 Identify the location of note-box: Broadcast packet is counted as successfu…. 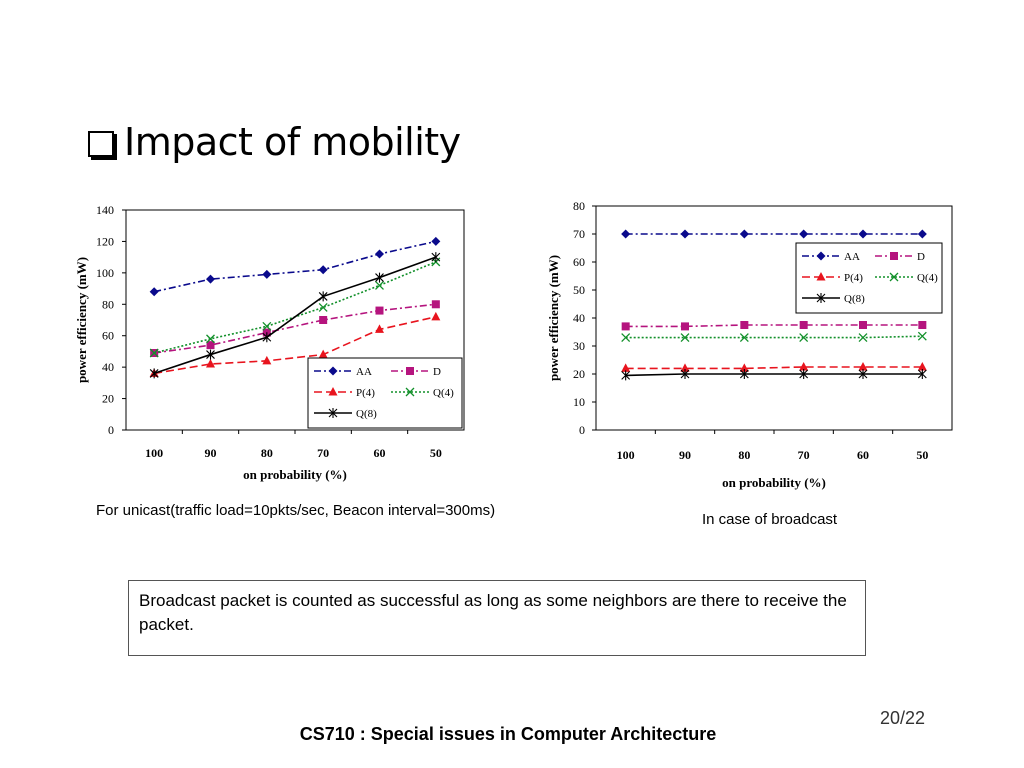
(497, 618).